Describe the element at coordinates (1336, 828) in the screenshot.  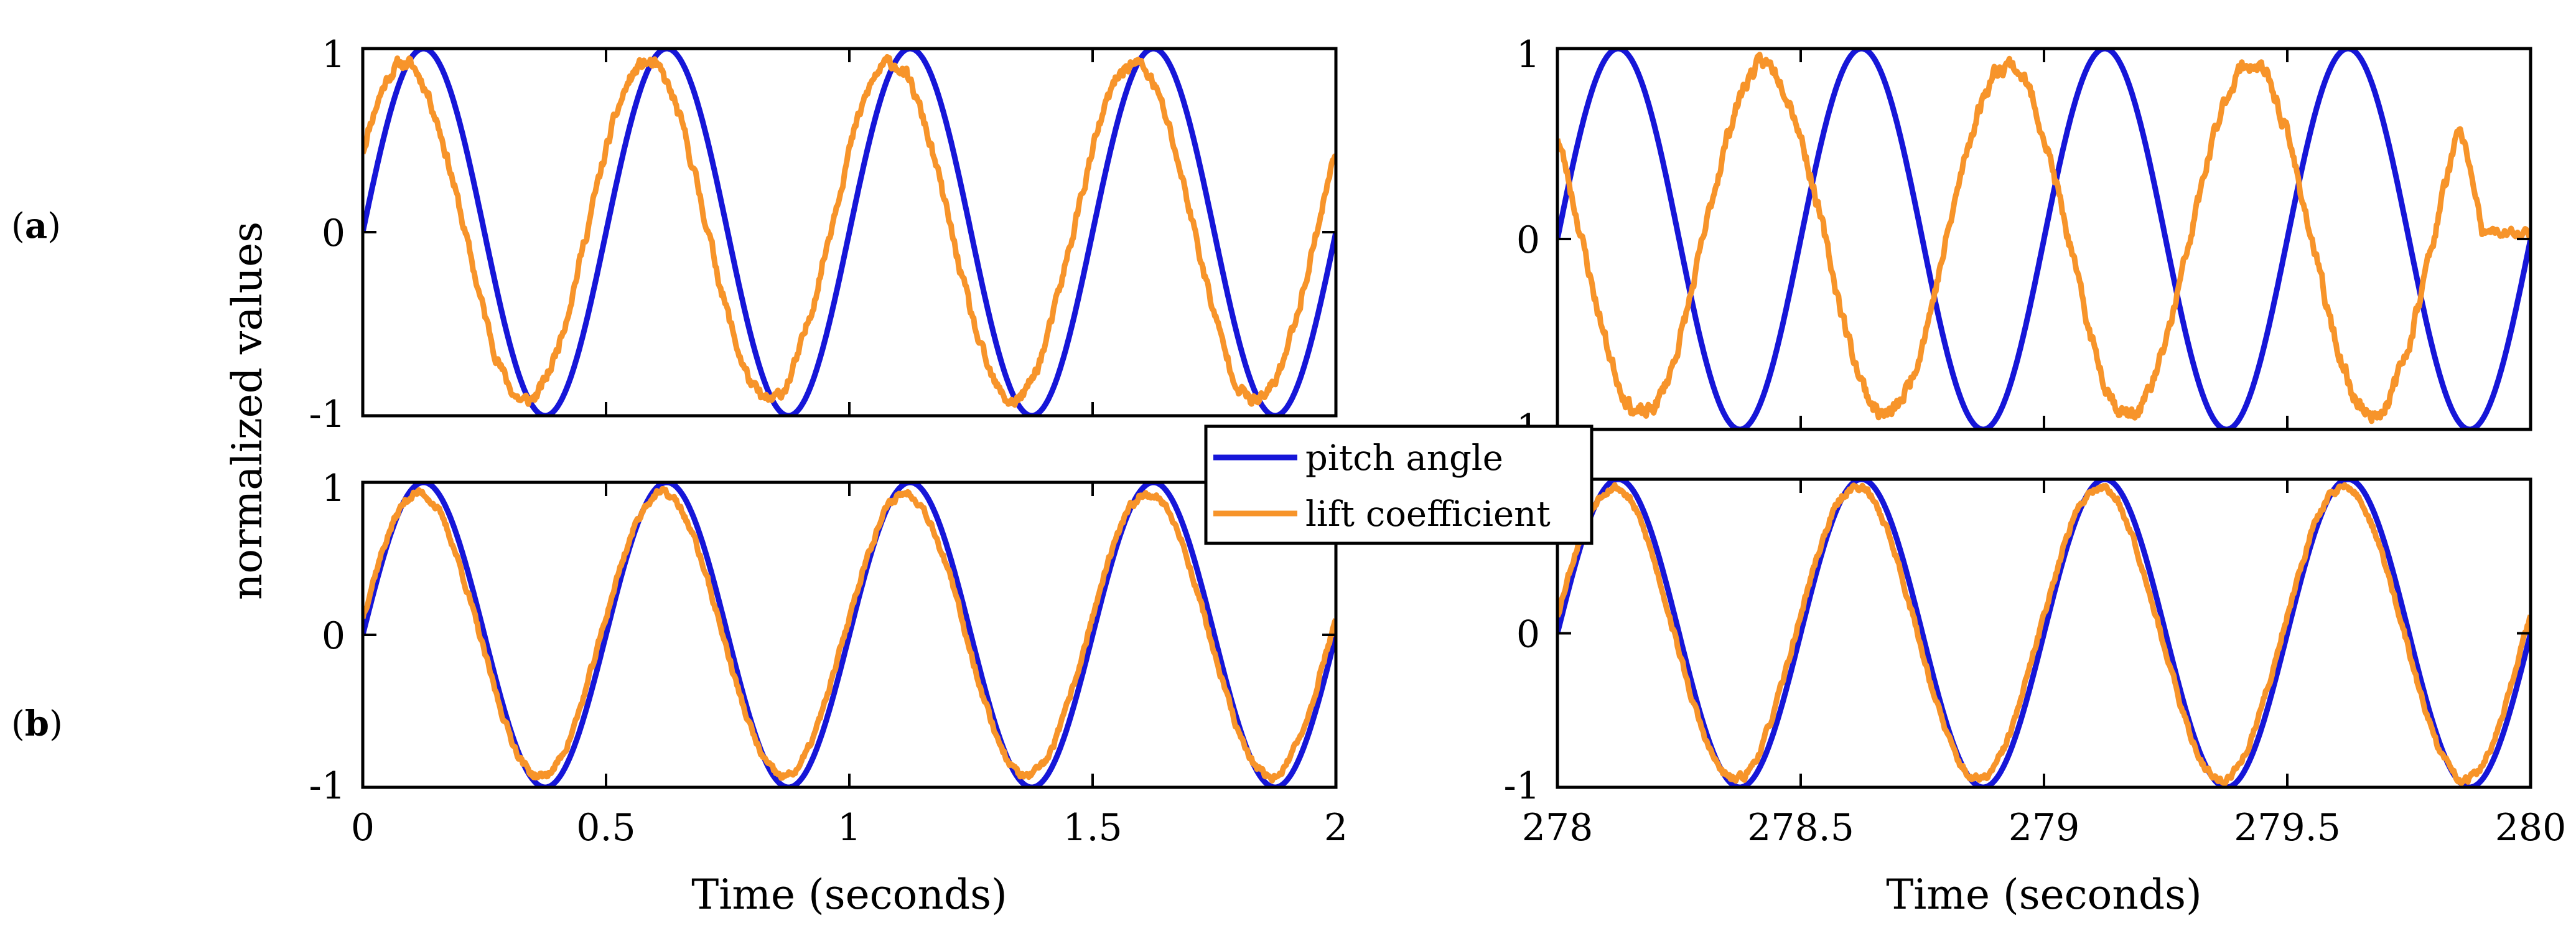
I see `x-tick-label: 2` at that location.